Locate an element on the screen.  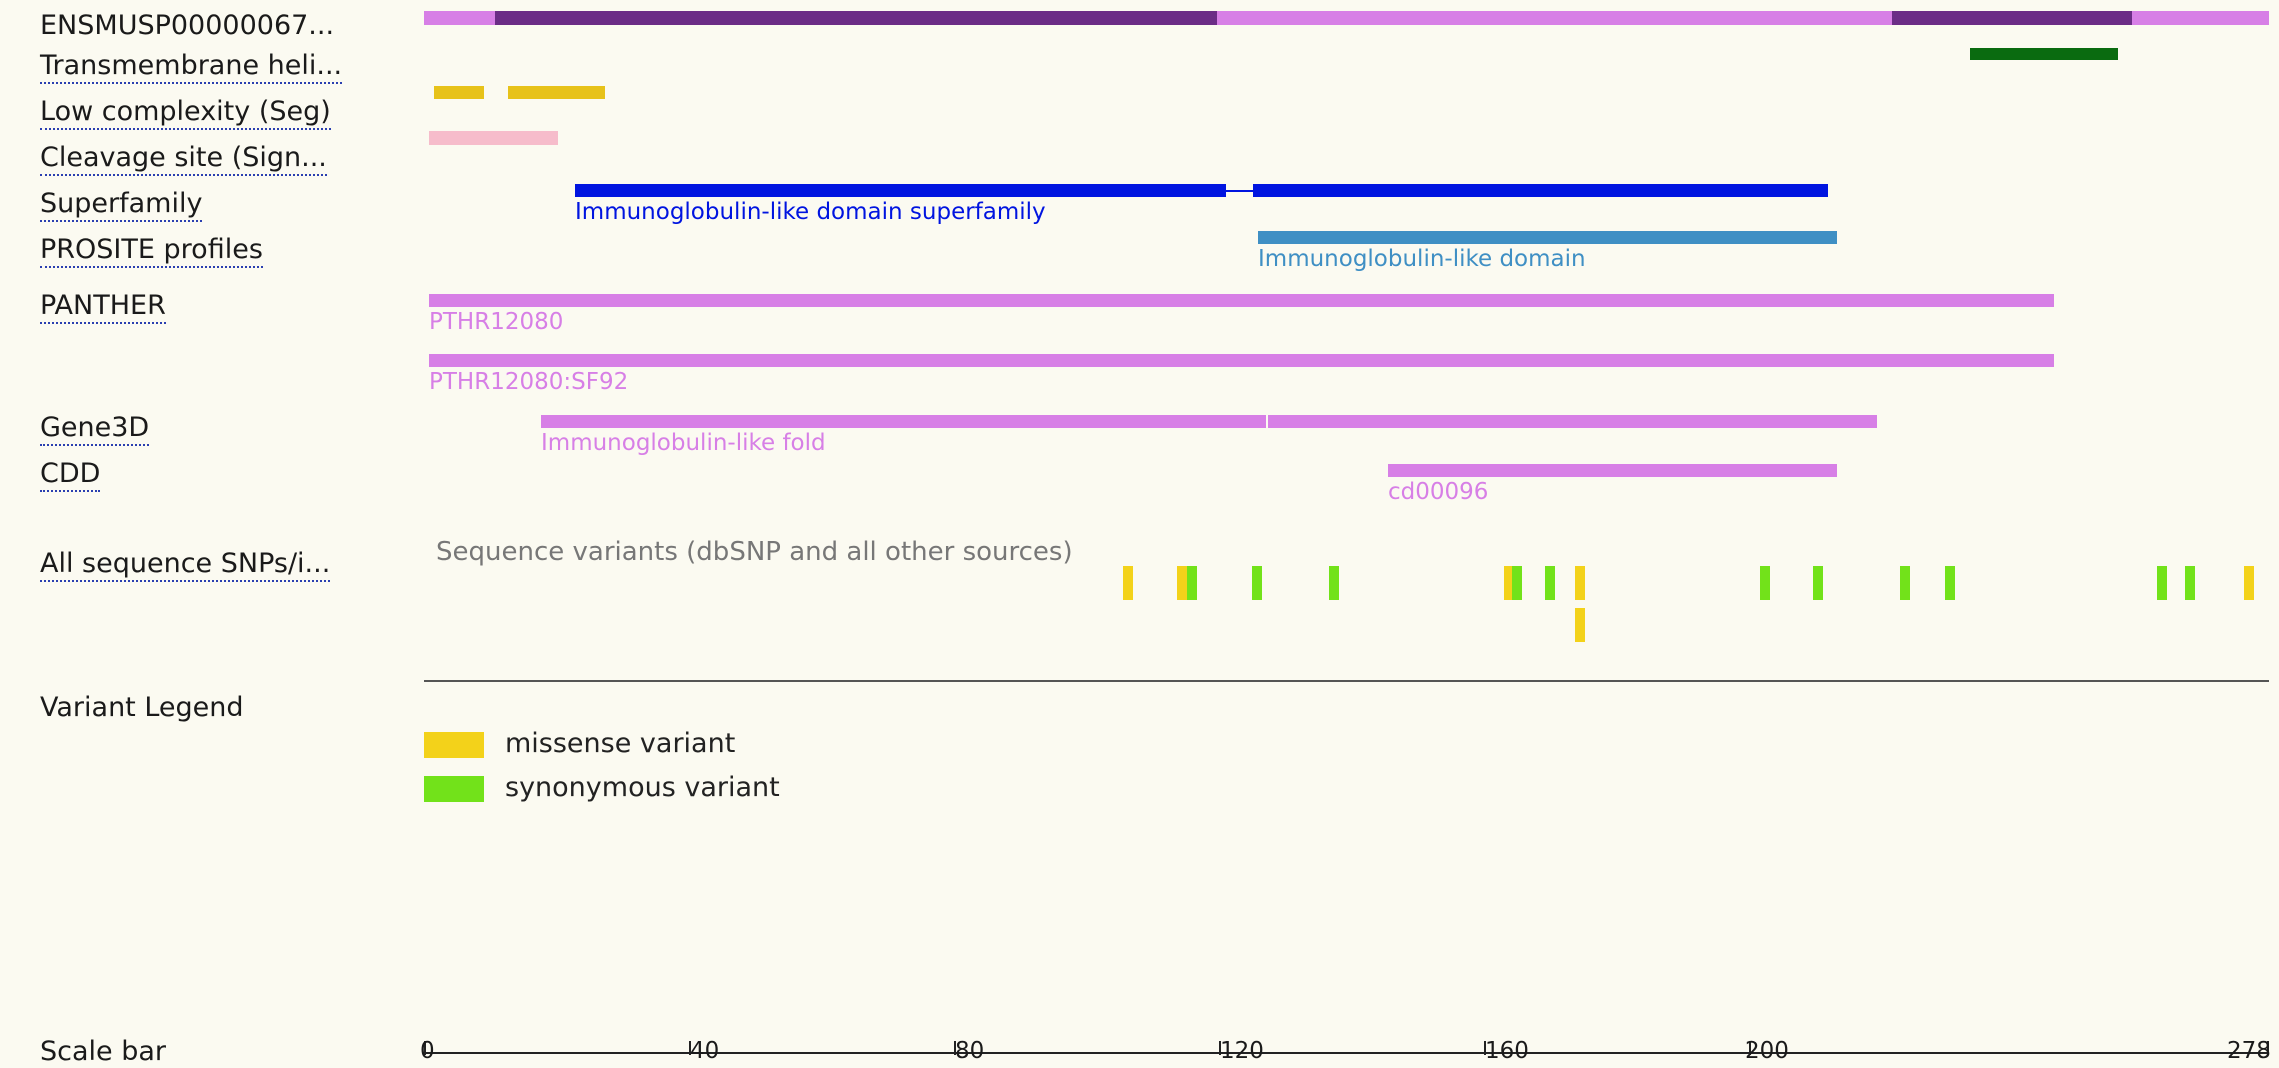
transmembrane-helix-bar is located at coordinates (2044, 54).